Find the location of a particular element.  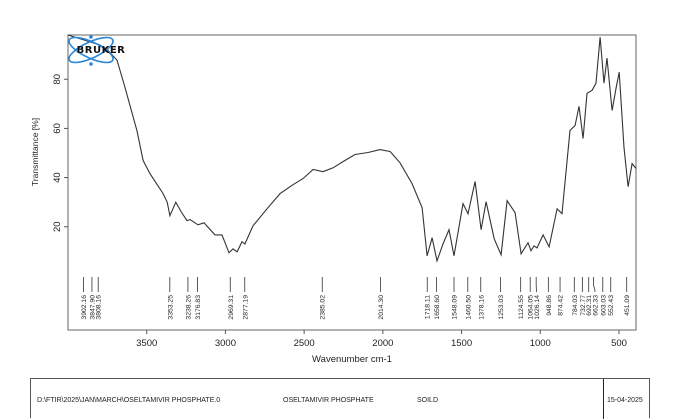

sample-form: SOILD is located at coordinates (427, 400).